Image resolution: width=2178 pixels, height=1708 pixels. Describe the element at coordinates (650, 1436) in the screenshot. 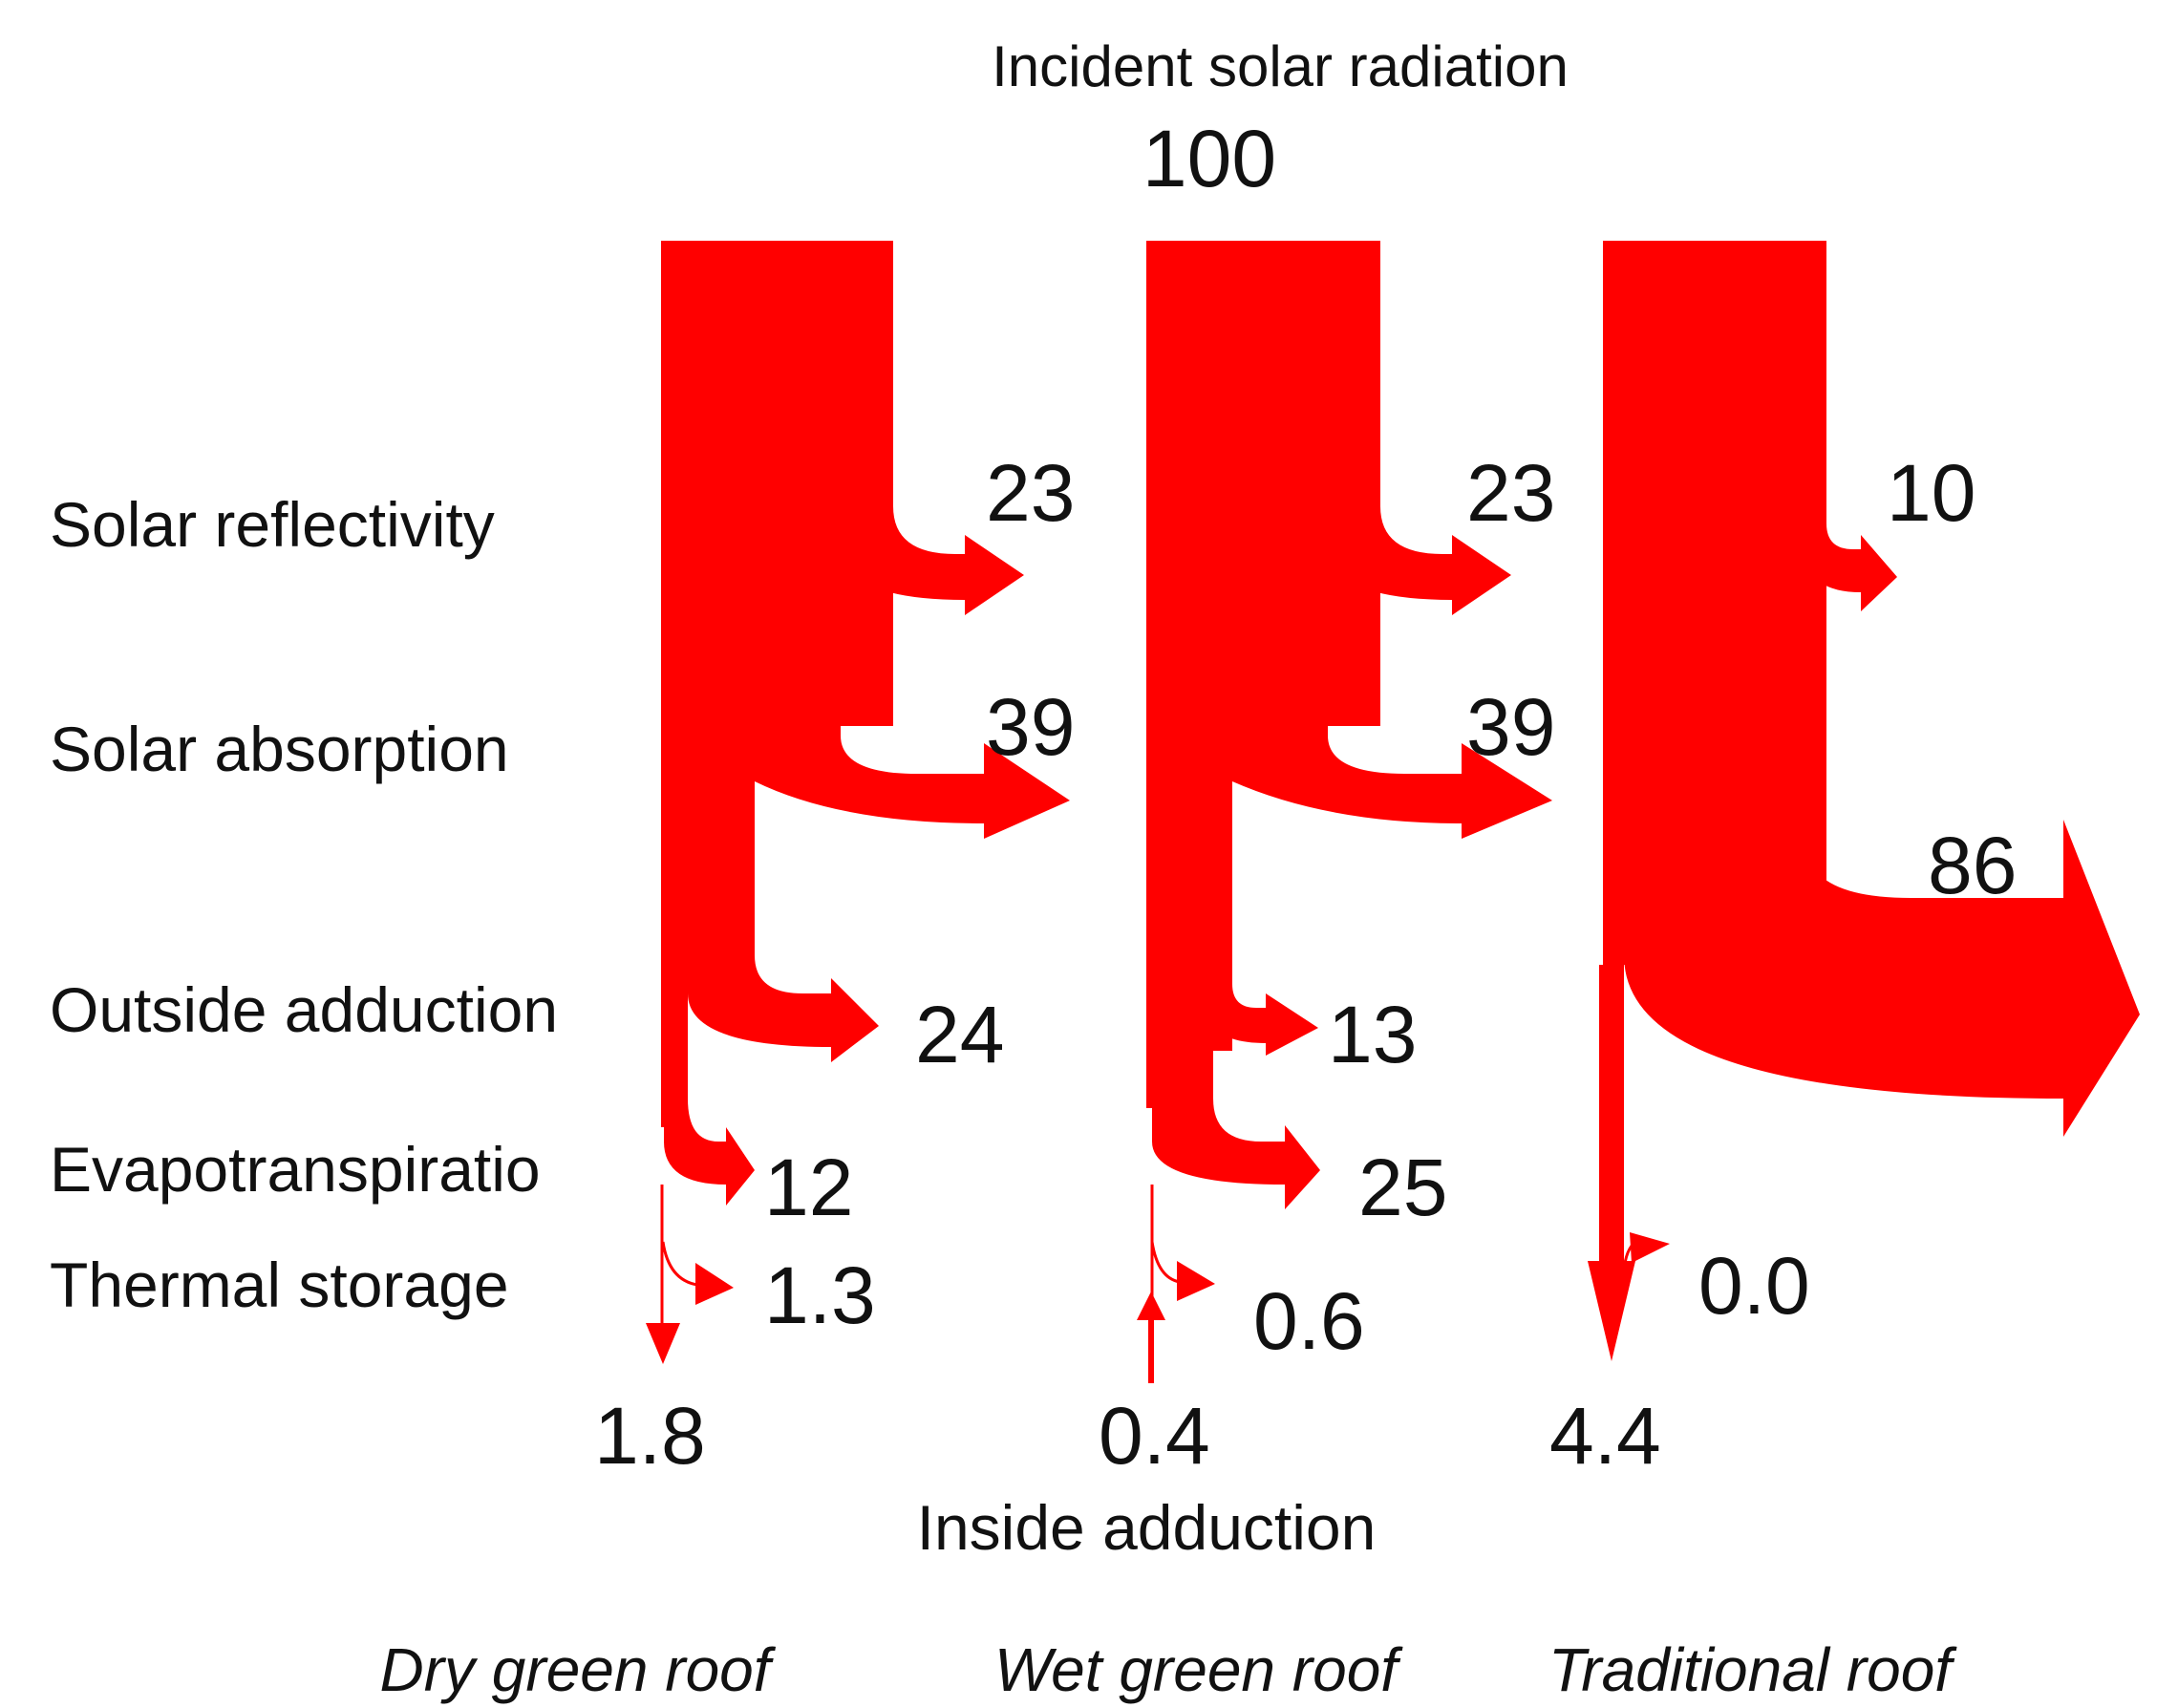

I see `dry-inside-adduction-value: 1.8` at that location.